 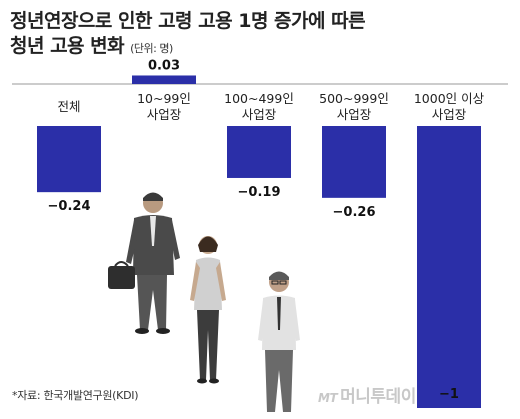 What do you see at coordinates (208, 310) in the screenshot?
I see `businesswoman` at bounding box center [208, 310].